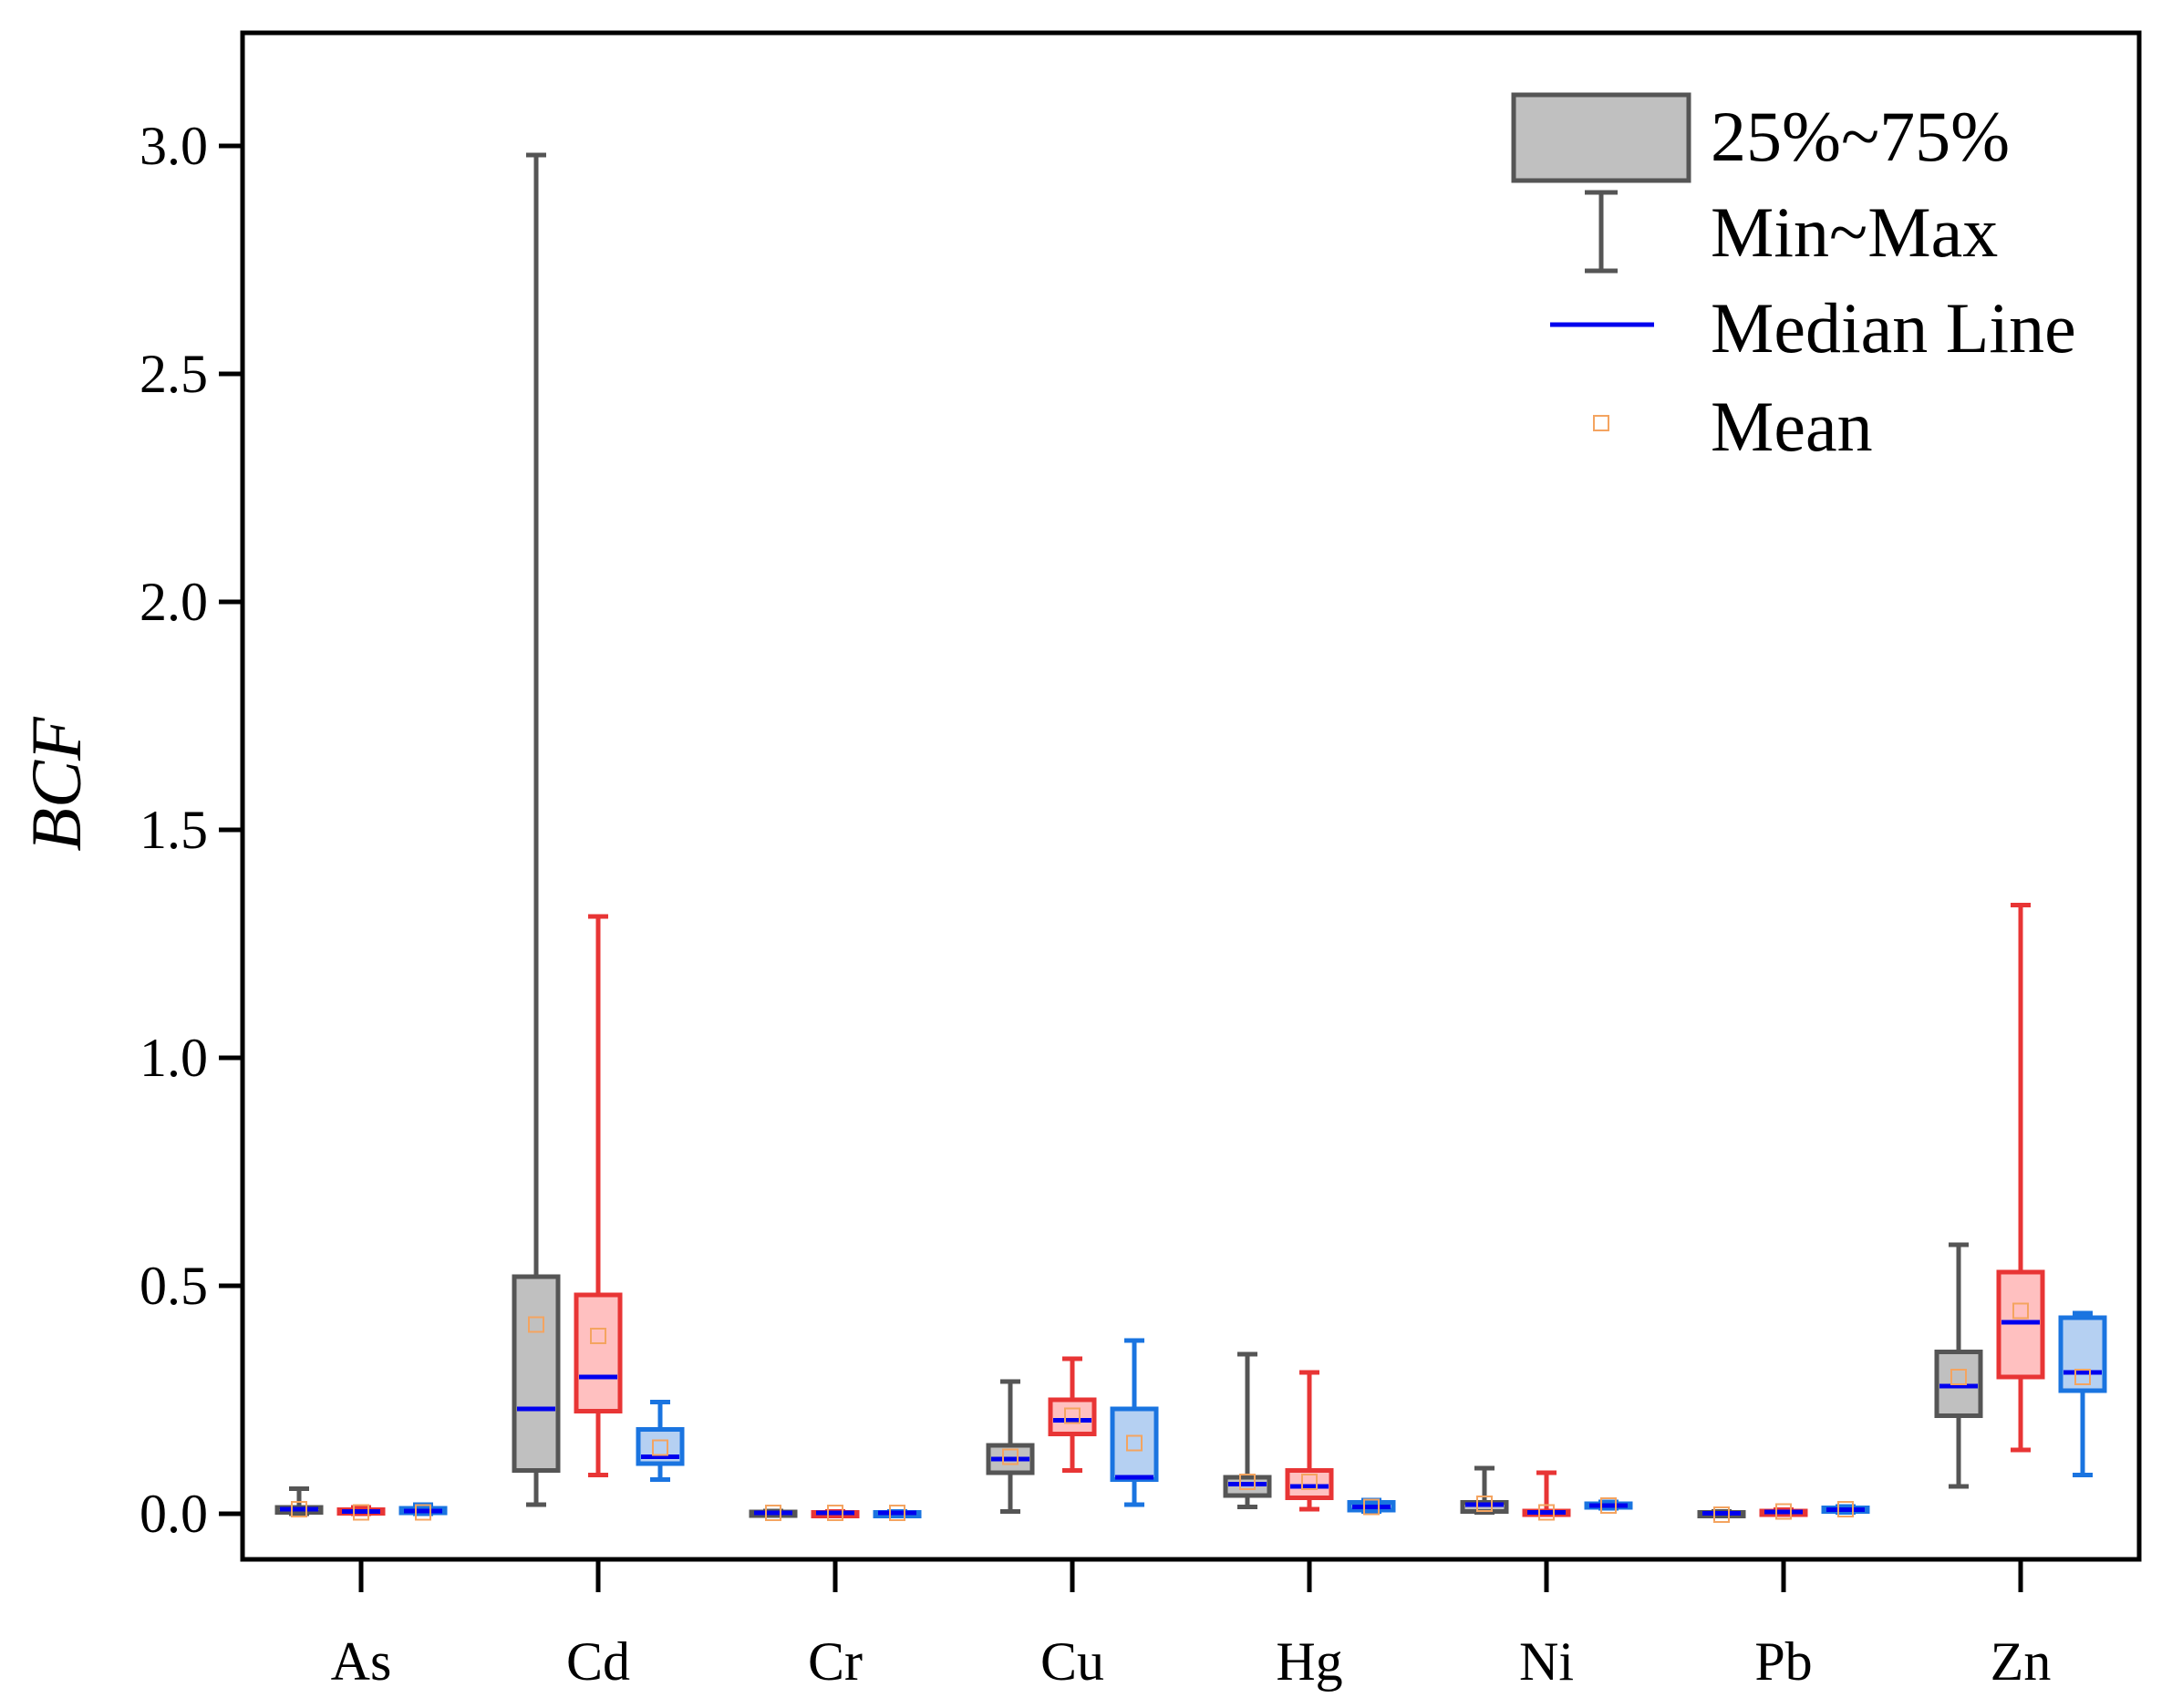 Image resolution: width=2172 pixels, height=1708 pixels. I want to click on legend: 25%~75% Min~Max Median Line Mean, so click(1793, 279).